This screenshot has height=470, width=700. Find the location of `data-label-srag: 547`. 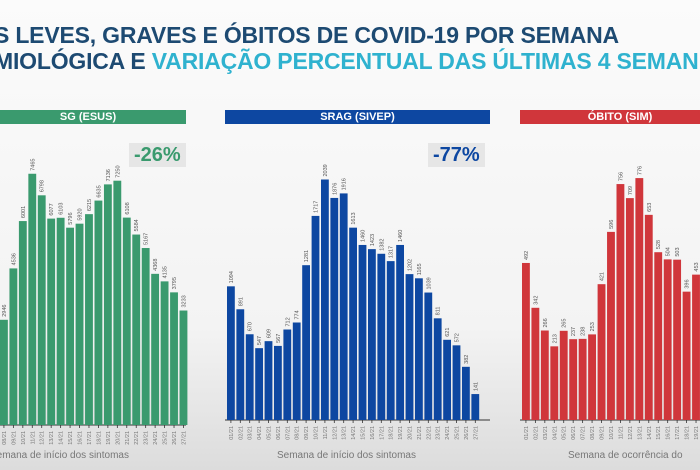

data-label-srag: 547 is located at coordinates (260, 340).